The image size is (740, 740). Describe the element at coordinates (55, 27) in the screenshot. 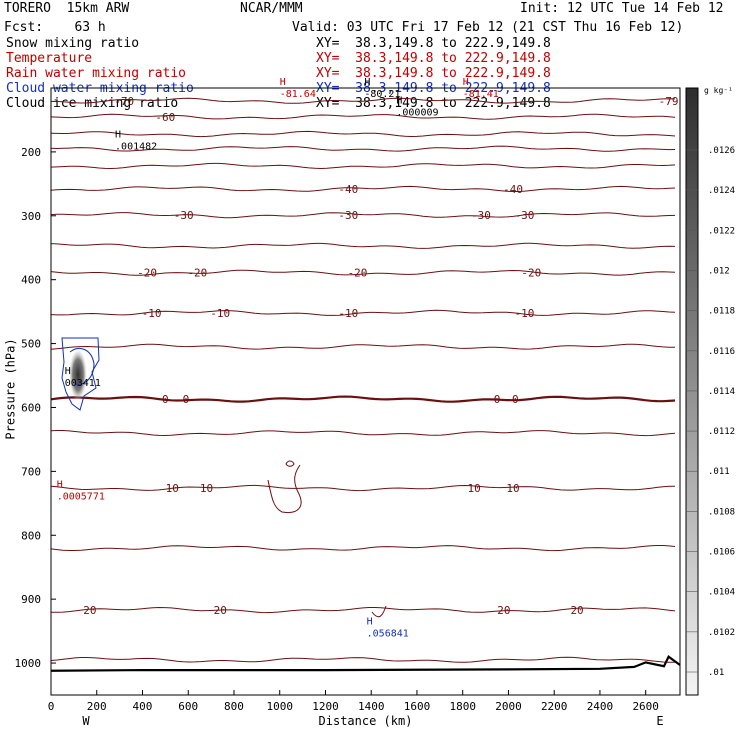

I see `forecast-hour: Fcst: 63 h` at that location.